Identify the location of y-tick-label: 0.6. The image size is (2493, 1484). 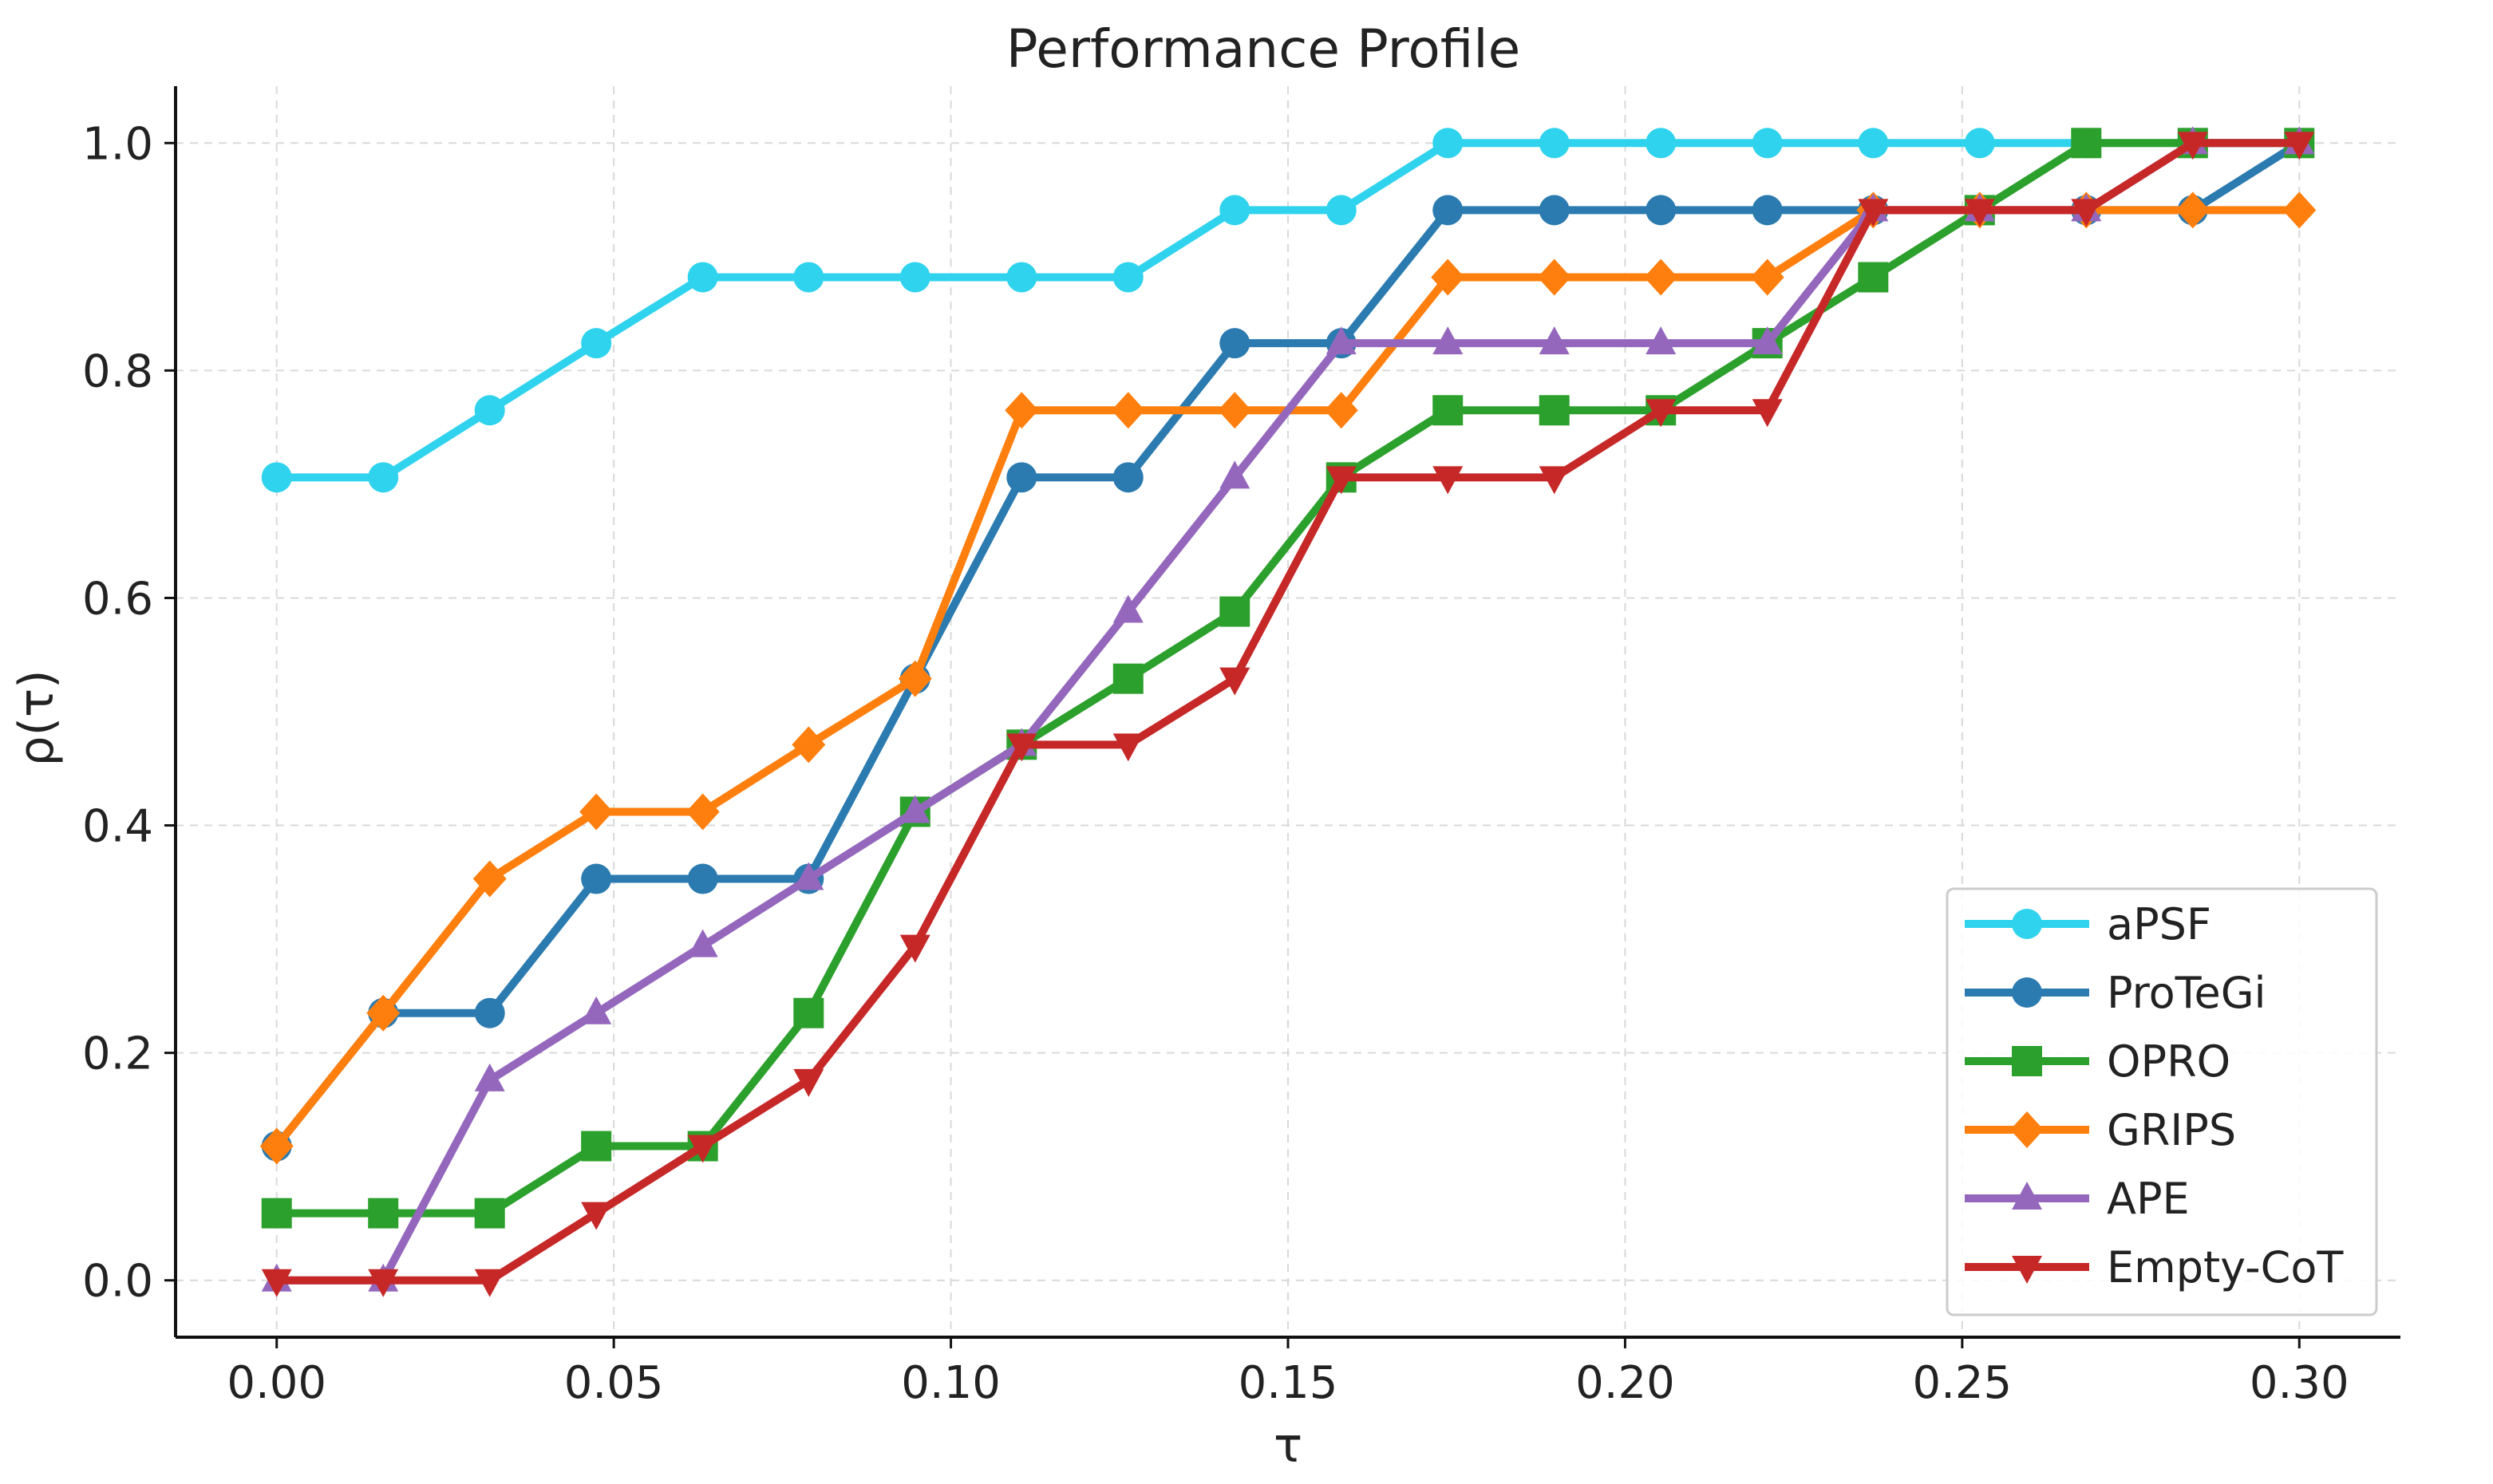
(117, 599).